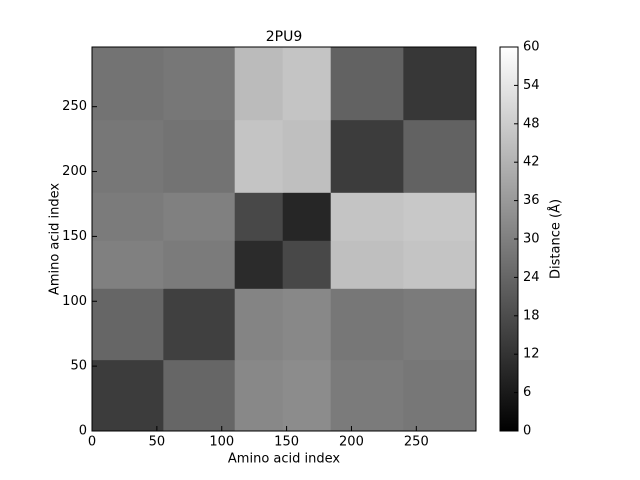 The height and width of the screenshot is (480, 640). What do you see at coordinates (531, 47) in the screenshot?
I see `colorbar-tick-label: 60` at bounding box center [531, 47].